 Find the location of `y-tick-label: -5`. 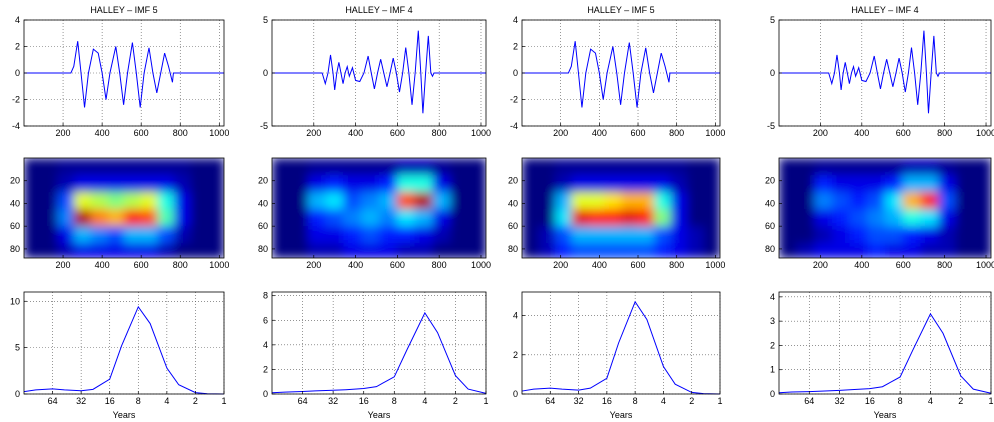

y-tick-label: -5 is located at coordinates (771, 126).